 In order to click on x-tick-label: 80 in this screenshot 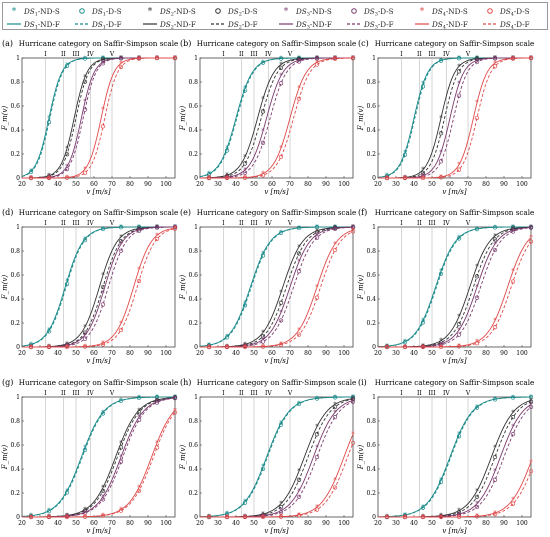, I will do `click(486, 353)`.